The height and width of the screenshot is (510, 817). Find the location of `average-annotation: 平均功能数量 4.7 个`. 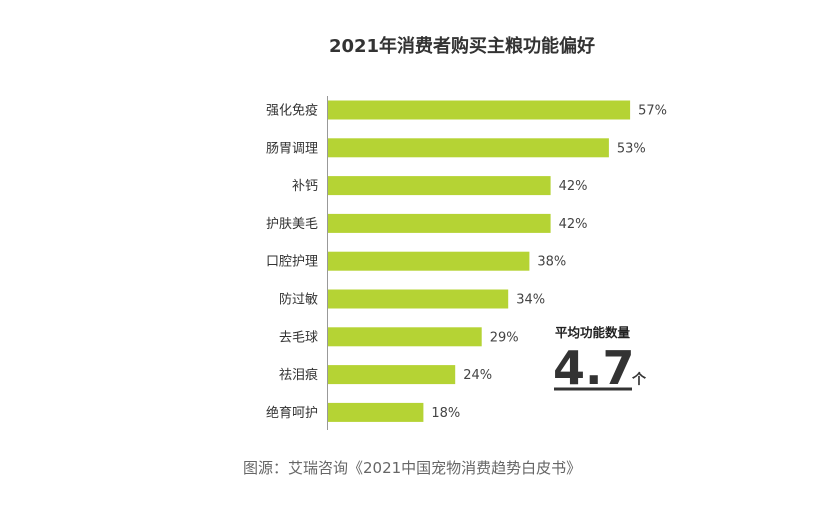

average-annotation: 平均功能数量 4.7 个 is located at coordinates (600, 360).